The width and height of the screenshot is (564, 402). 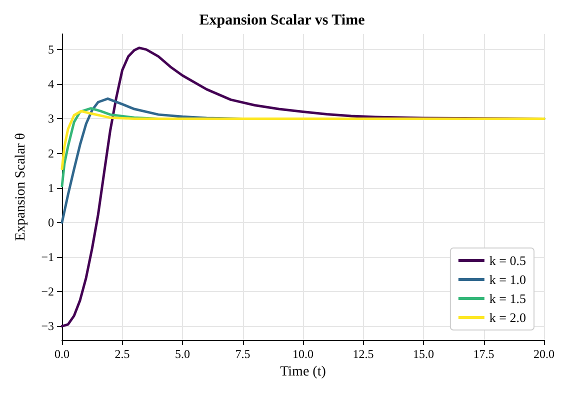 What do you see at coordinates (47, 326) in the screenshot?
I see `y-tick-label: −3` at bounding box center [47, 326].